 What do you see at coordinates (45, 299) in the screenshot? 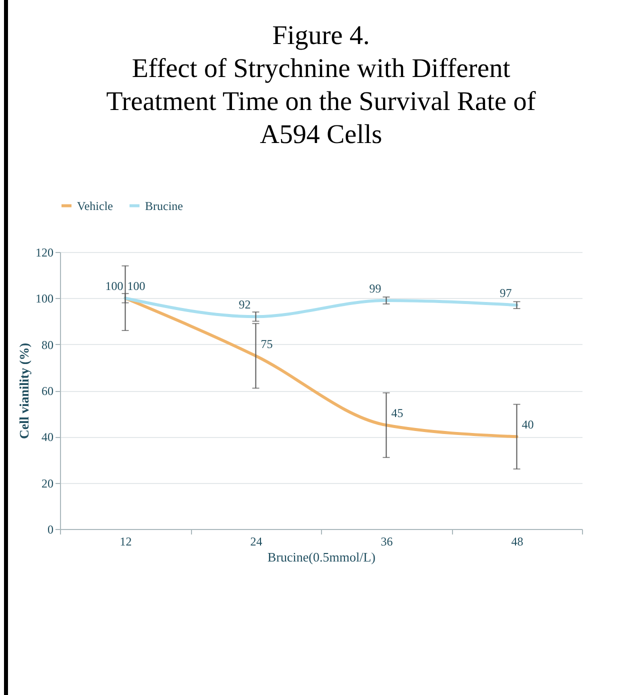
I see `y-tick-label: 100` at bounding box center [45, 299].